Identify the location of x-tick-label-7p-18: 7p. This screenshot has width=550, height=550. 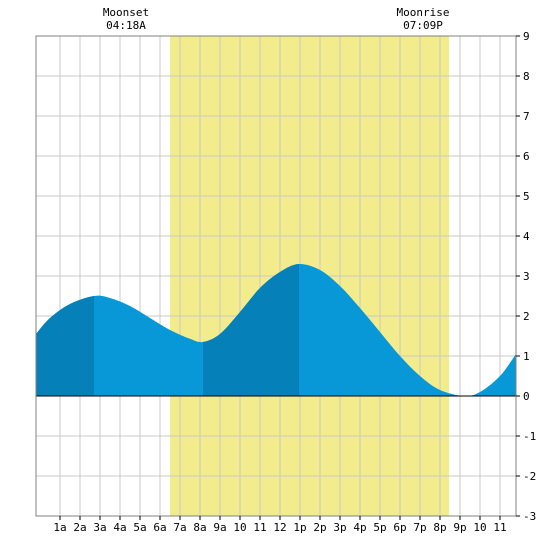
(419, 527).